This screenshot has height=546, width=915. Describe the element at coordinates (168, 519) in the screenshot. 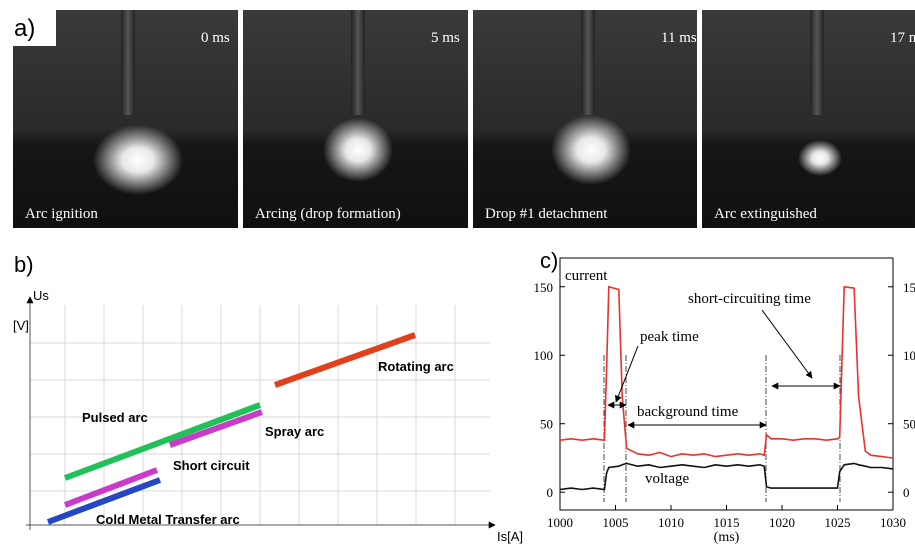

I see `process-label: Cold Metal Transfer arc` at that location.